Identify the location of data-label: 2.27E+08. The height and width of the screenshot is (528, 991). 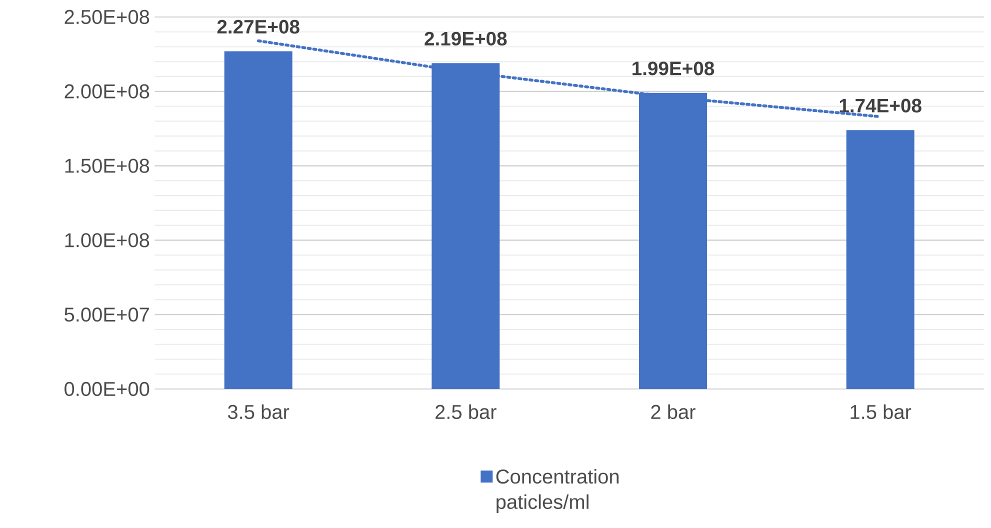
(258, 27).